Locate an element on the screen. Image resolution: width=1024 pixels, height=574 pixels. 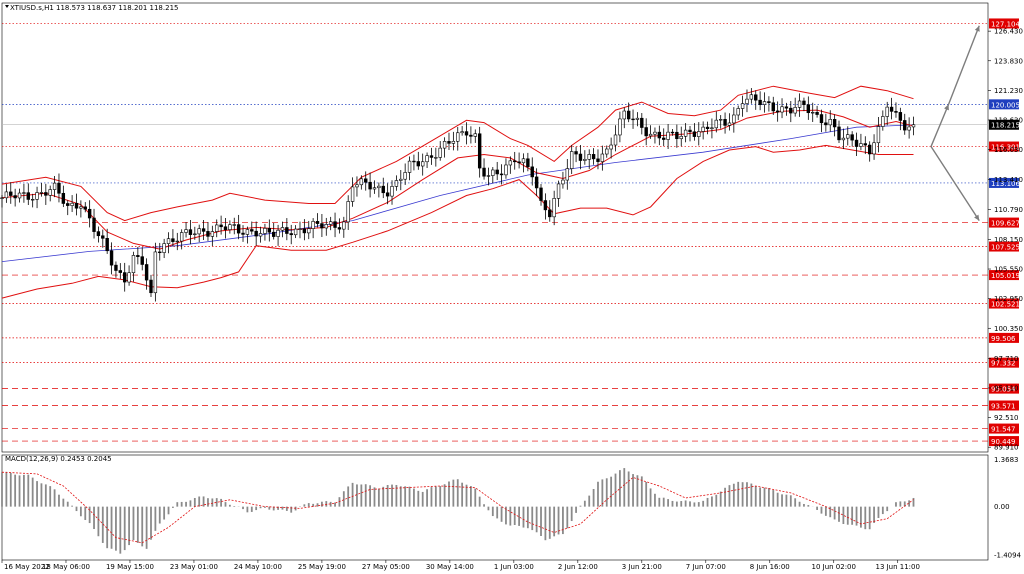
x-tick-label: 8 Jun 16:00 is located at coordinates (770, 567).